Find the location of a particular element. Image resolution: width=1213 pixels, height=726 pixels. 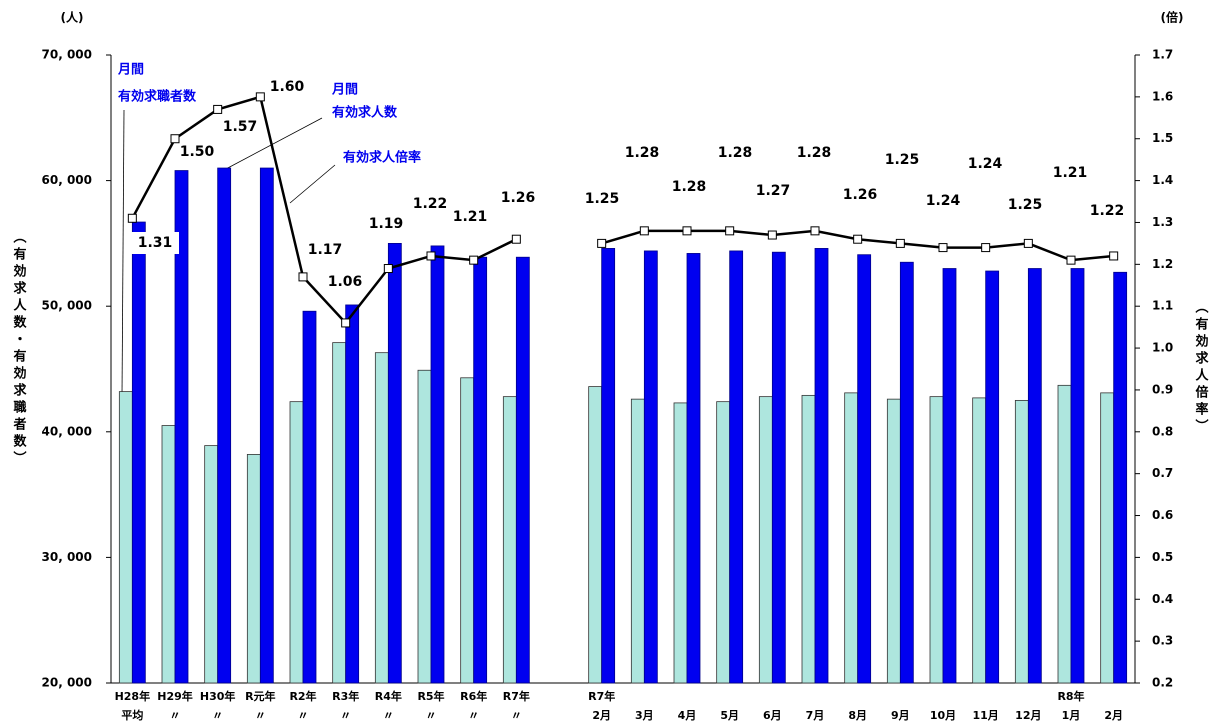

x-tick-label: 10月 is located at coordinates (943, 715).